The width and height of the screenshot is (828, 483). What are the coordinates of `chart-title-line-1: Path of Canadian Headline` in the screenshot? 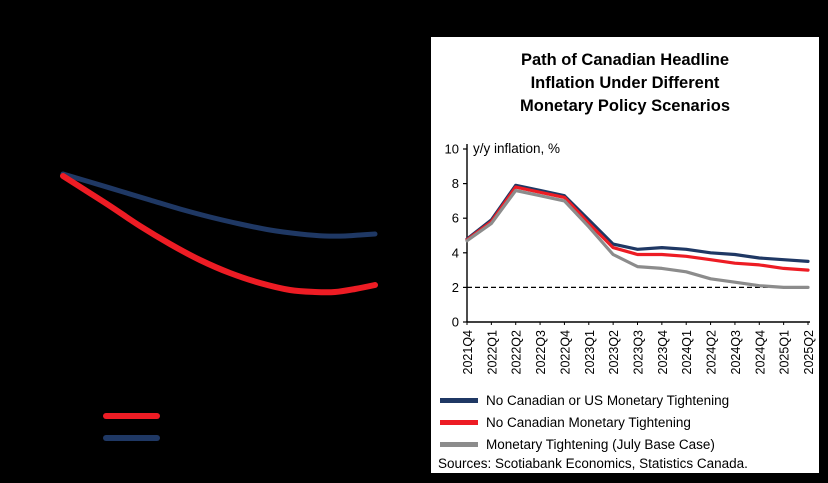 It's located at (625, 60).